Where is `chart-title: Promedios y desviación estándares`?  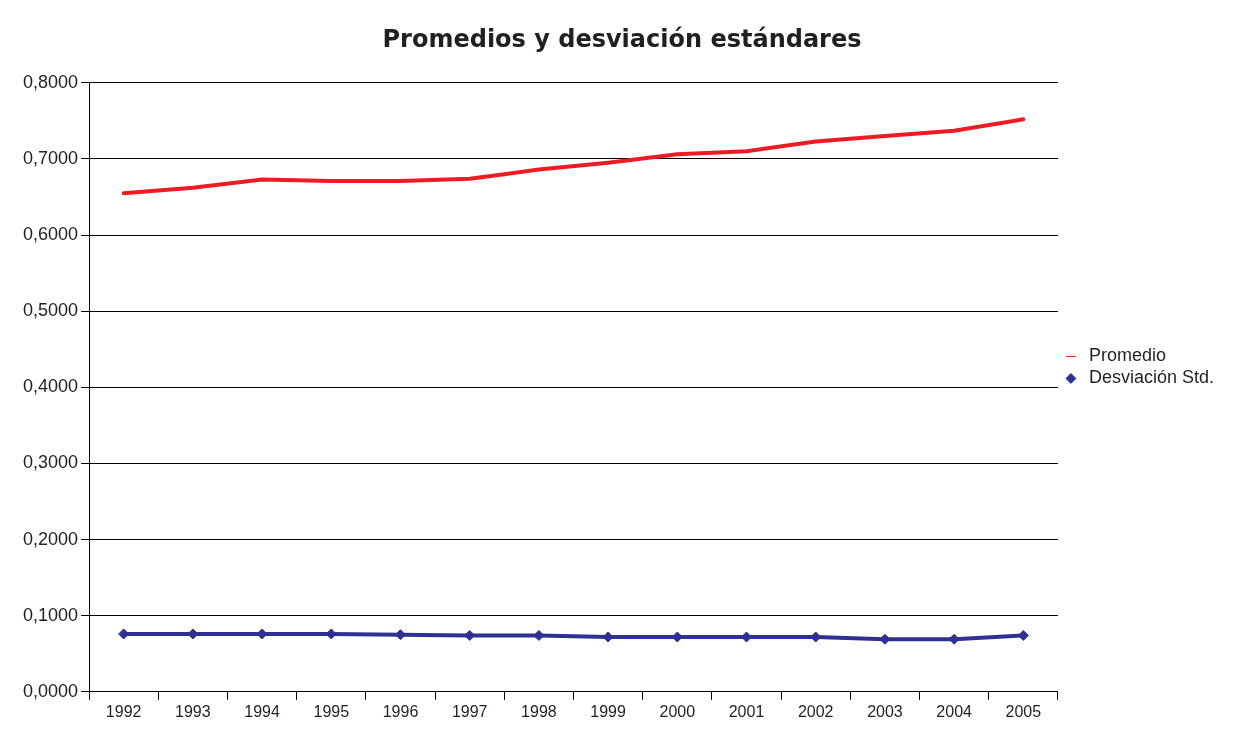 chart-title: Promedios y desviación estándares is located at coordinates (622, 38).